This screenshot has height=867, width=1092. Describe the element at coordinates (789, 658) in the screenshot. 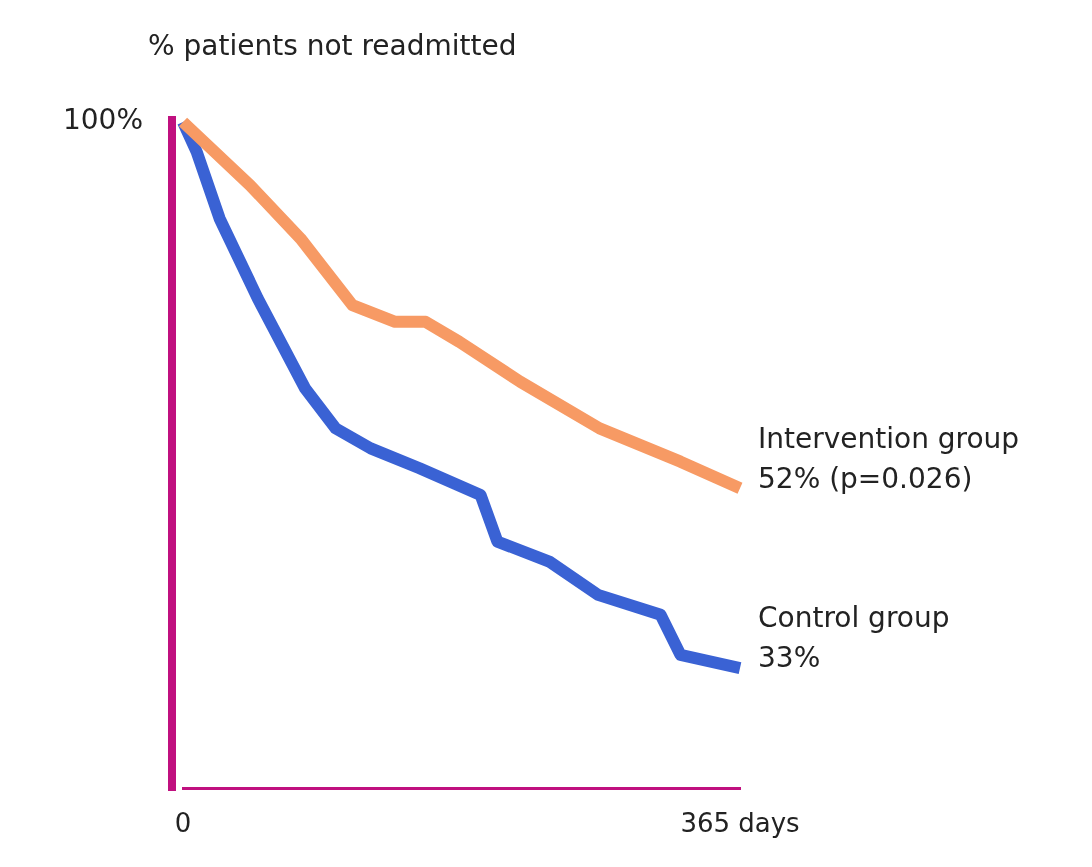

I see `annotation: 33%` at that location.